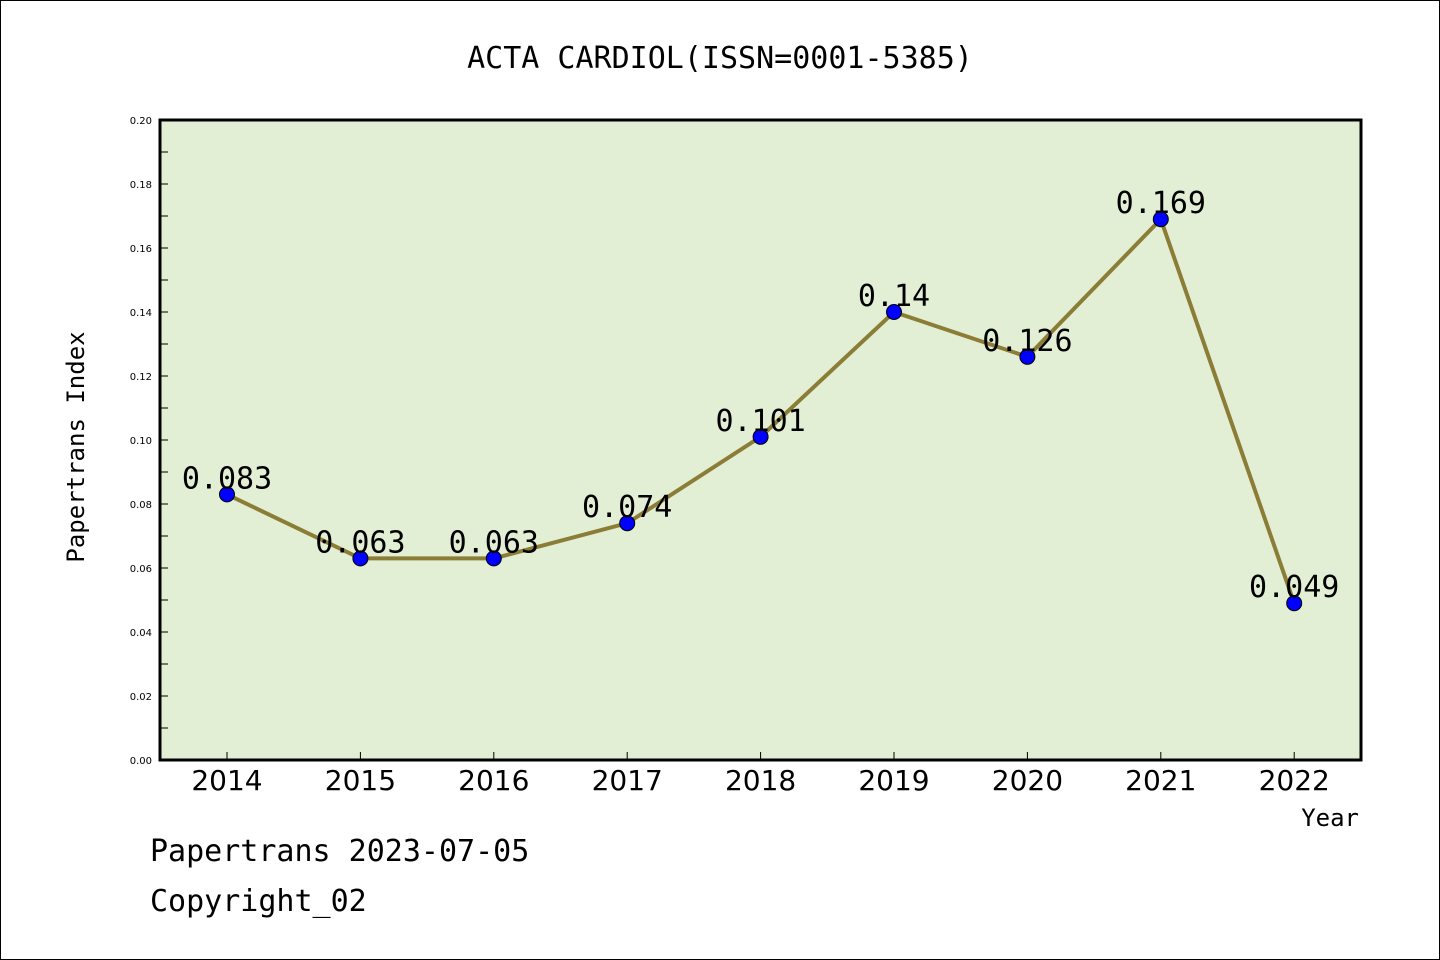  I want to click on x-tick-label: 2016, so click(493, 780).